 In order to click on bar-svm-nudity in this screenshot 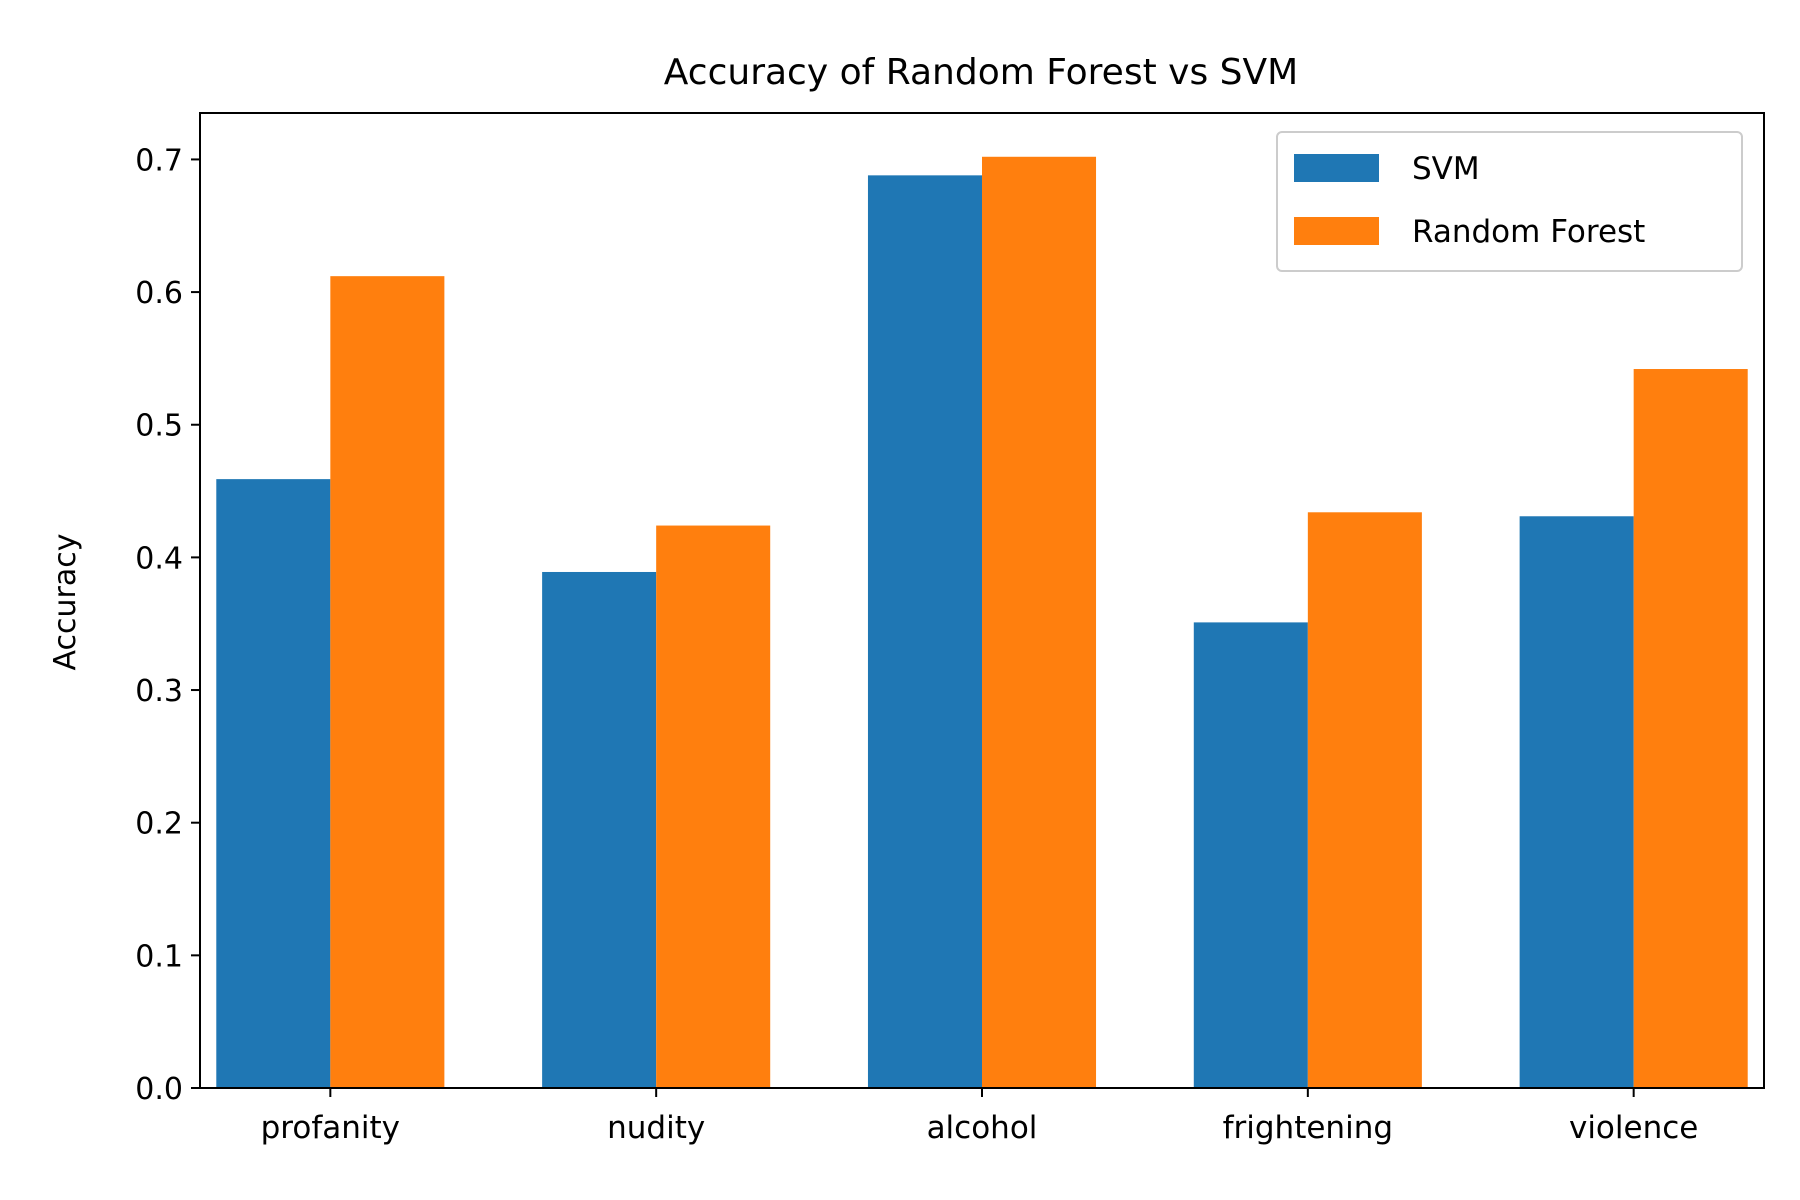, I will do `click(599, 829)`.